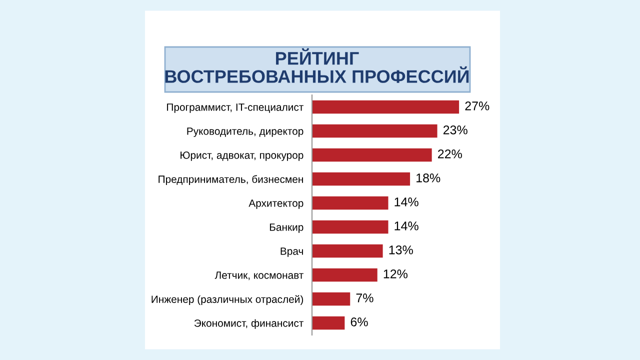 The height and width of the screenshot is (360, 640). What do you see at coordinates (401, 250) in the screenshot?
I see `data-label: 13%` at bounding box center [401, 250].